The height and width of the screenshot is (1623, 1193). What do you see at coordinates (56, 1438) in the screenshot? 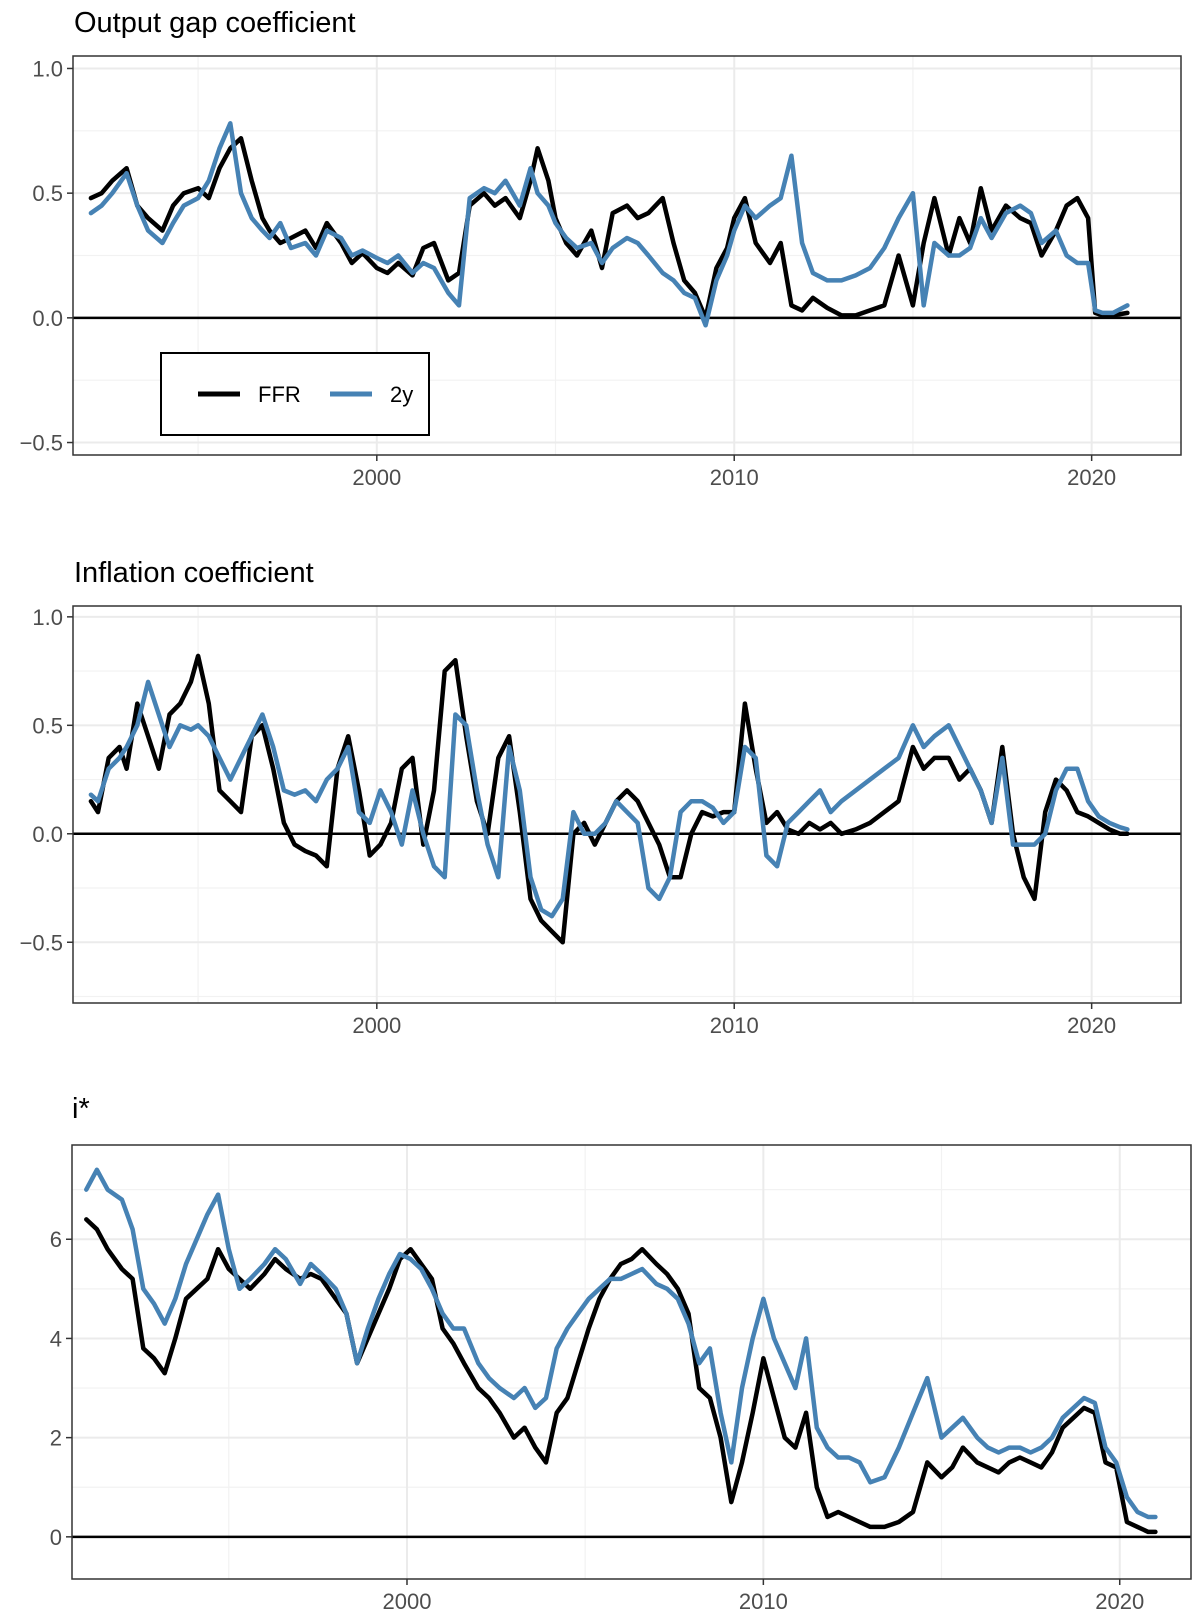
I see `y-tick-label: 2` at bounding box center [56, 1438].